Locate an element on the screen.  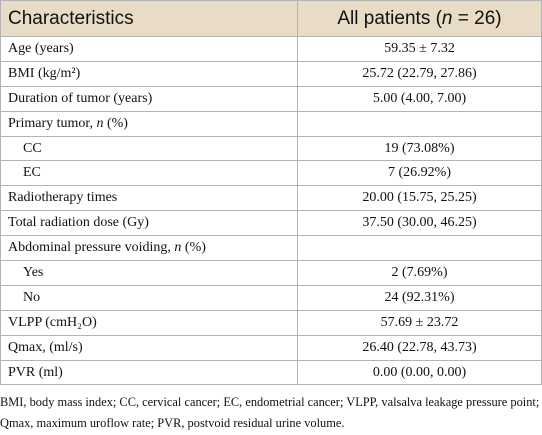
row-value: 7 (26.92%) is located at coordinates (419, 173).